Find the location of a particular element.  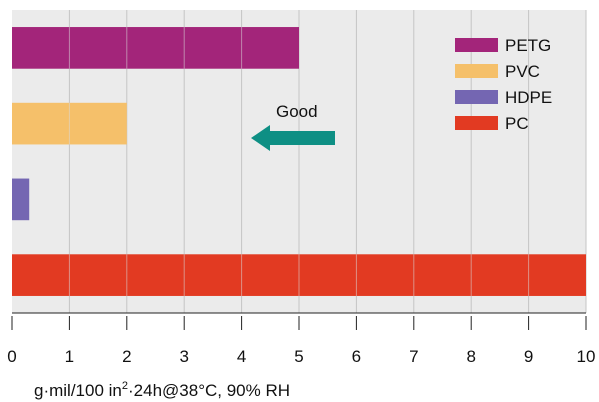

x-tick-label-7: 7 is located at coordinates (413, 356).